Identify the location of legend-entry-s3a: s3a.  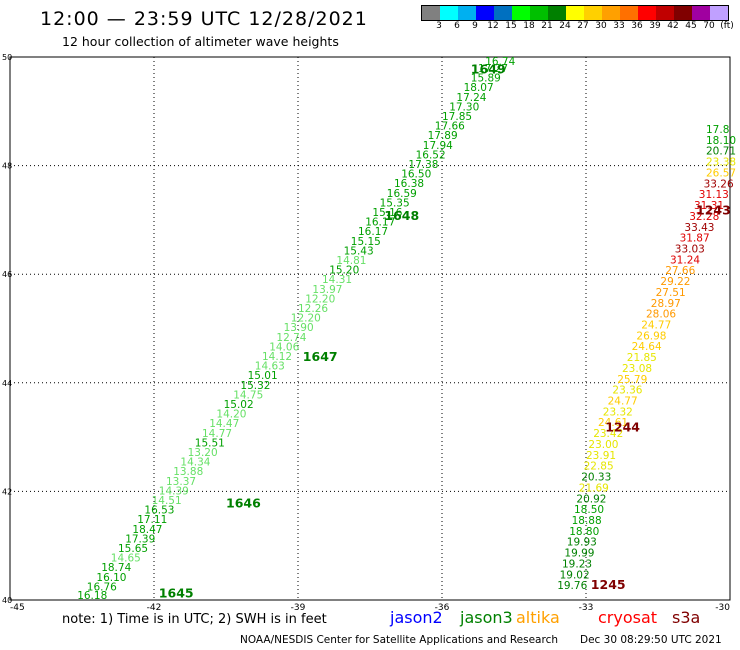
(686, 617).